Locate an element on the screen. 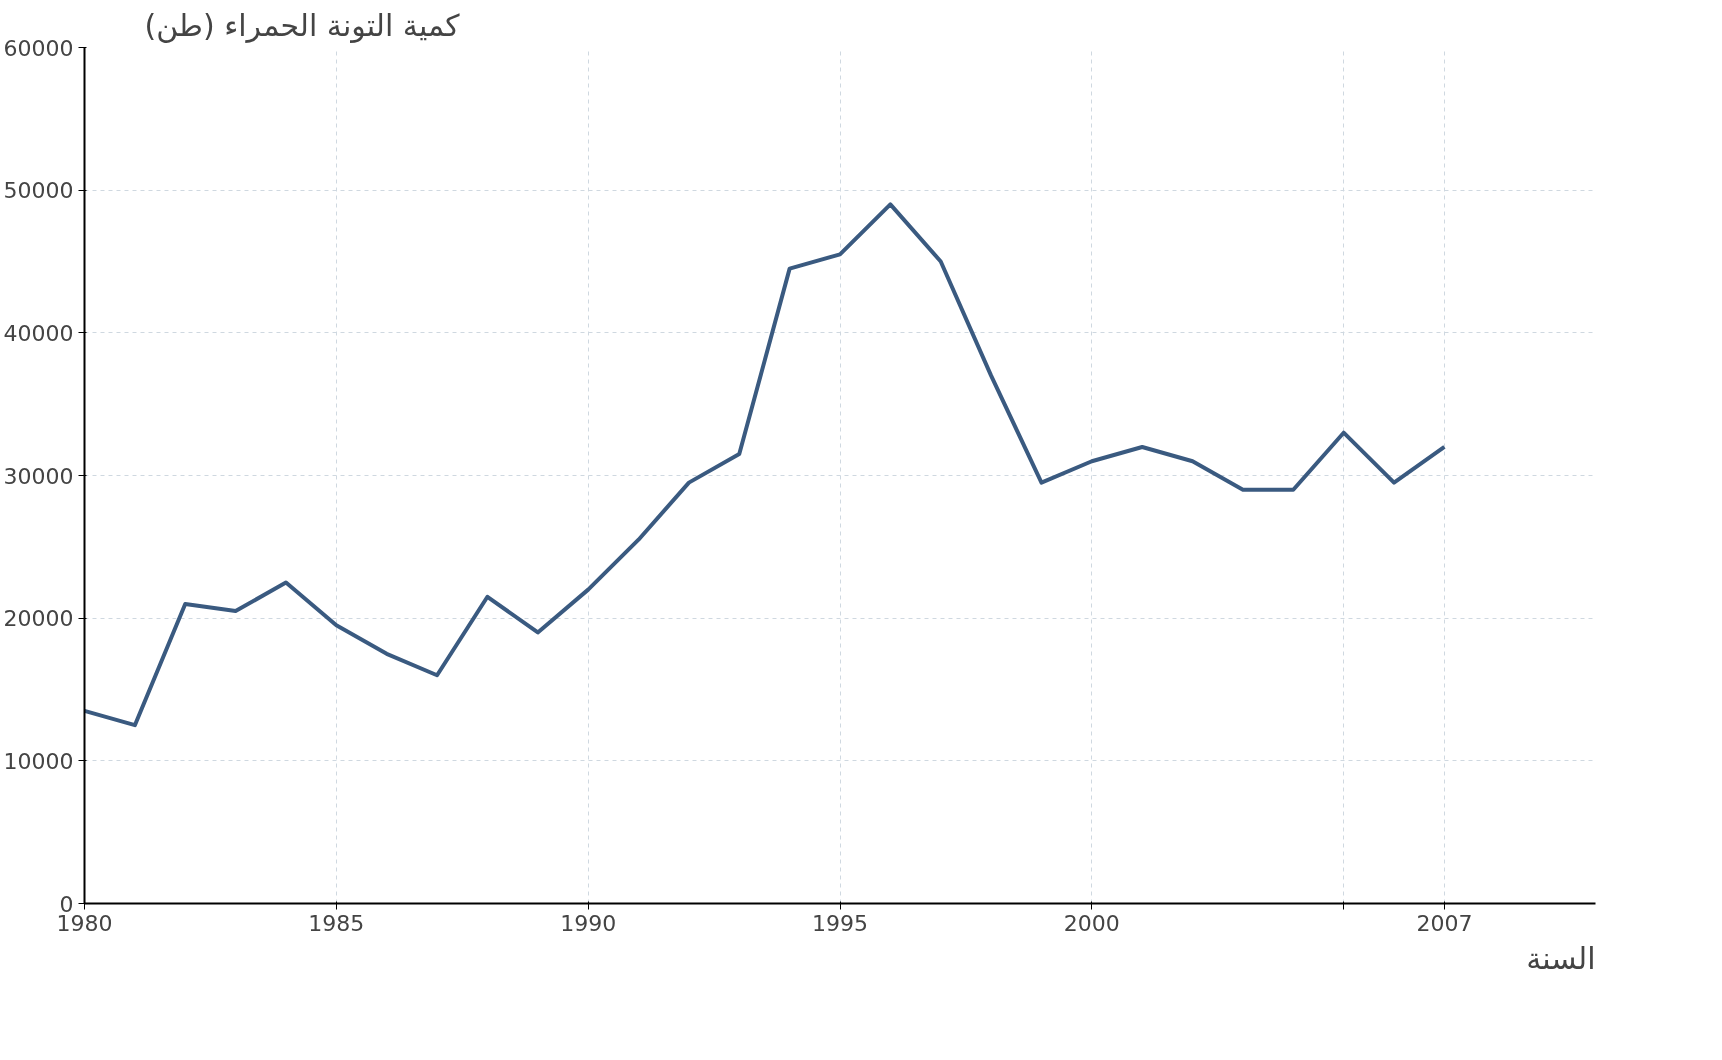 Image resolution: width=1722 pixels, height=1060 pixels. x-tick-label: 1985 is located at coordinates (336, 923).